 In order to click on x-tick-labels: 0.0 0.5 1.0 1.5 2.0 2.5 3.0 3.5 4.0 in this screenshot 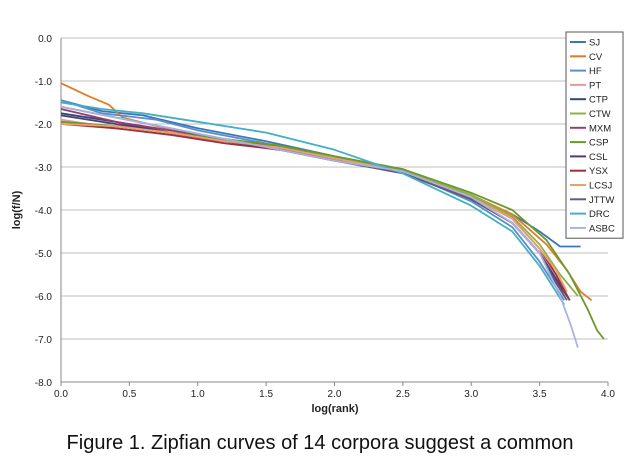, I will do `click(334, 394)`.